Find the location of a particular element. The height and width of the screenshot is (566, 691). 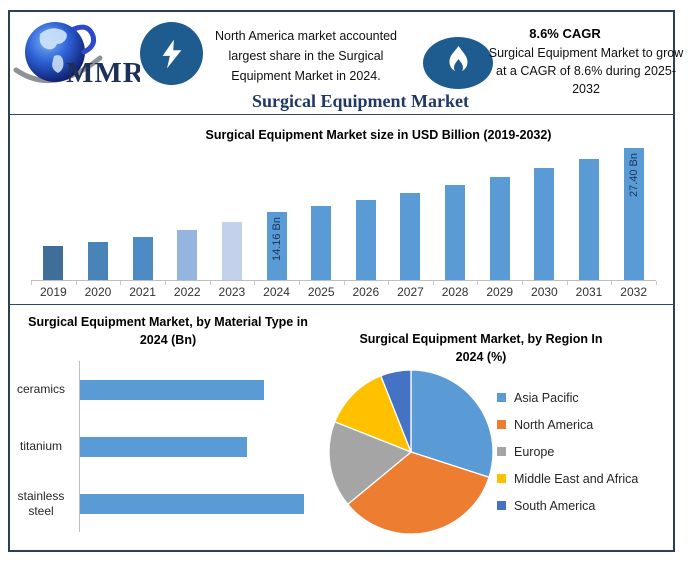

x-tick-label-2023: 2023 is located at coordinates (232, 292).